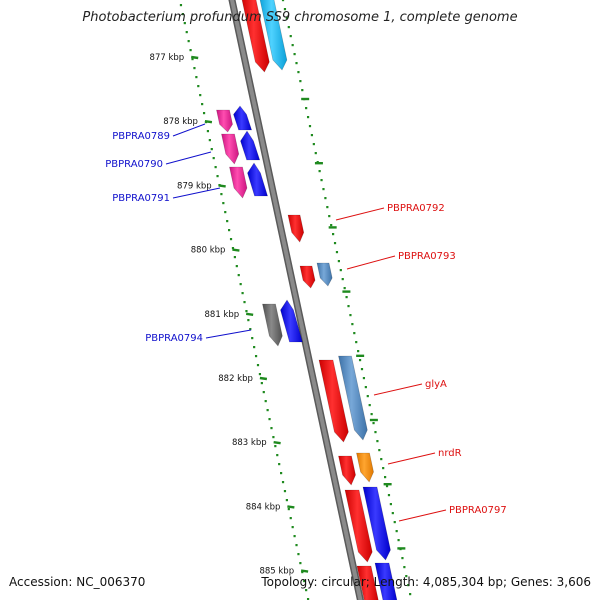  What do you see at coordinates (174, 338) in the screenshot?
I see `gene-label-pbpra0794: PBPRA0794` at bounding box center [174, 338].